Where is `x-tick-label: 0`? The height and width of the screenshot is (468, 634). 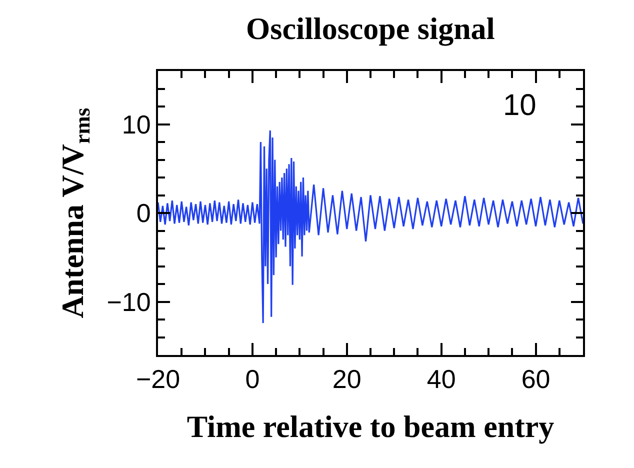
x-tick-label: 0 is located at coordinates (252, 379).